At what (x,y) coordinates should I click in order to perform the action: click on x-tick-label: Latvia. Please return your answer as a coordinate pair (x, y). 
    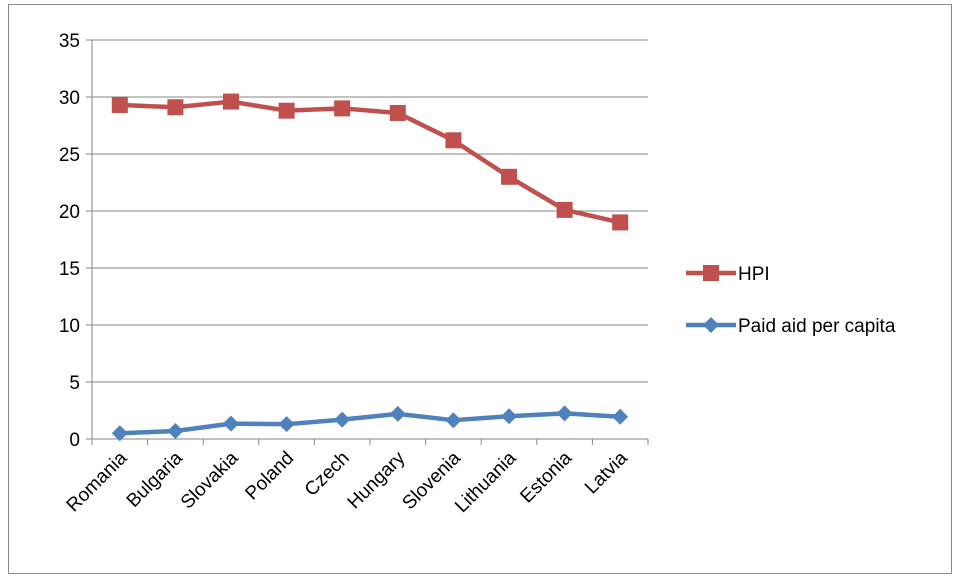
    Looking at the image, I should click on (606, 472).